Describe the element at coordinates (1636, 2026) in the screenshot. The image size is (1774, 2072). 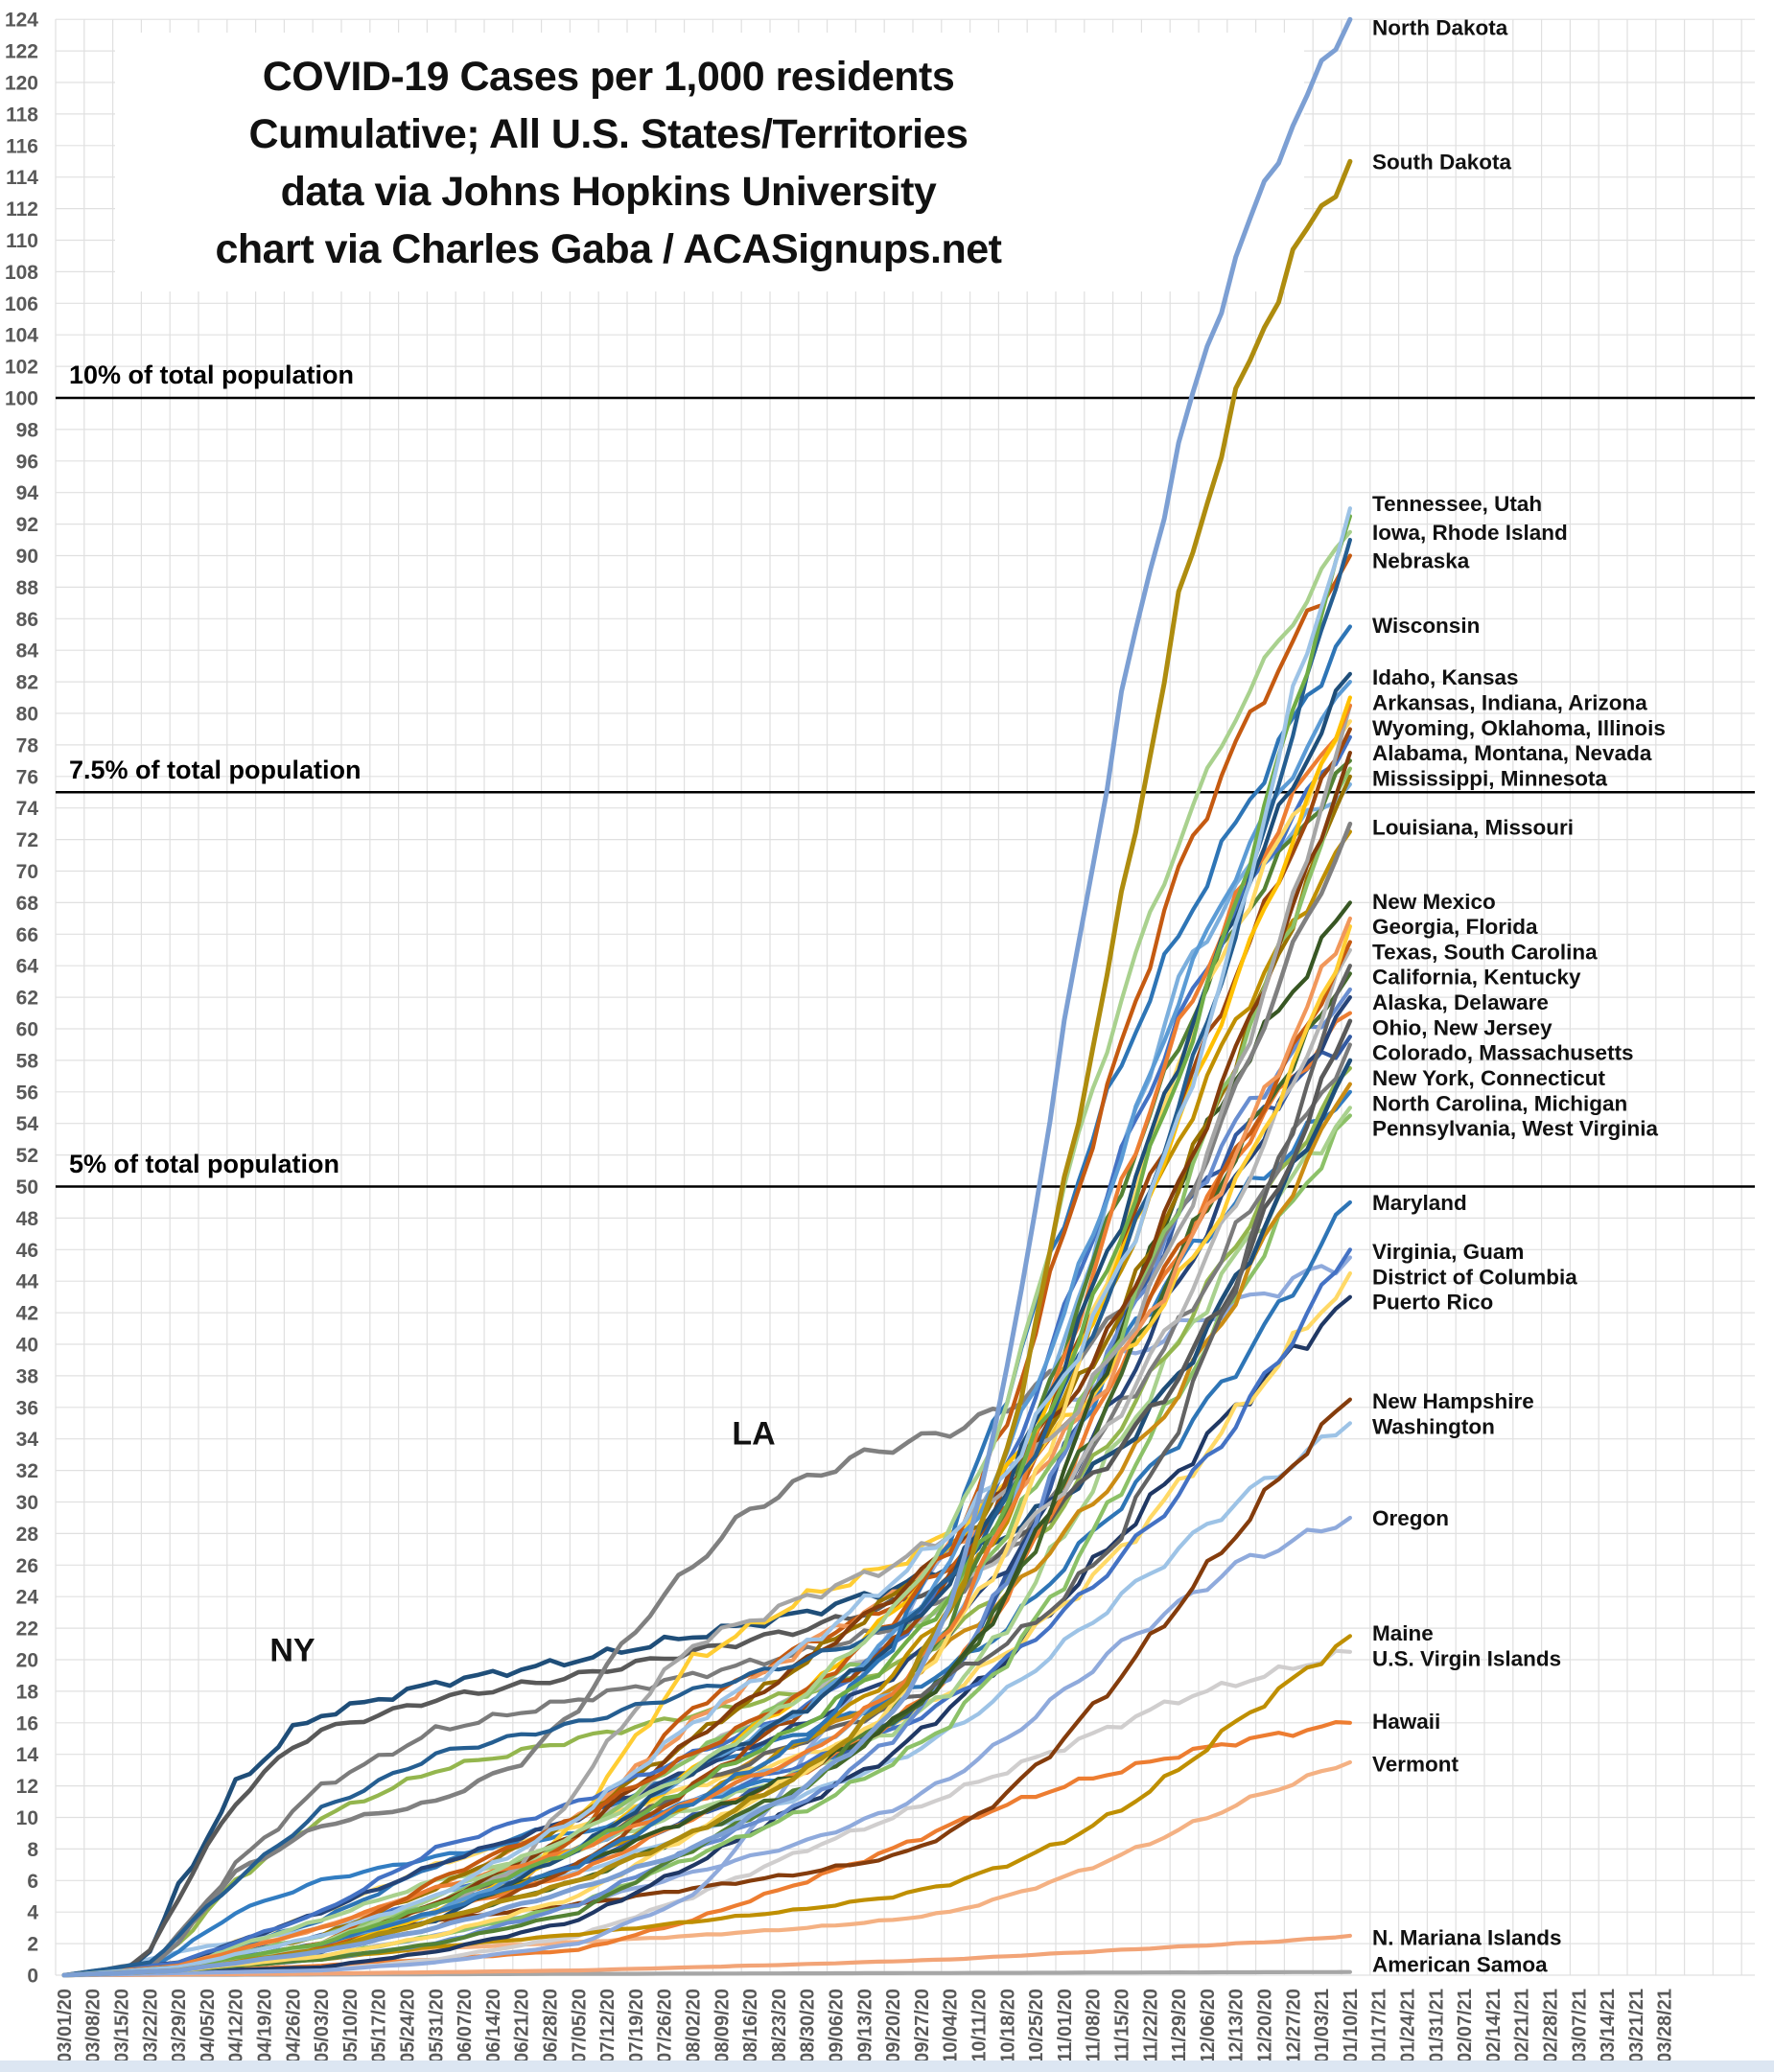
I see `x-tick-label: 03/21/21` at that location.